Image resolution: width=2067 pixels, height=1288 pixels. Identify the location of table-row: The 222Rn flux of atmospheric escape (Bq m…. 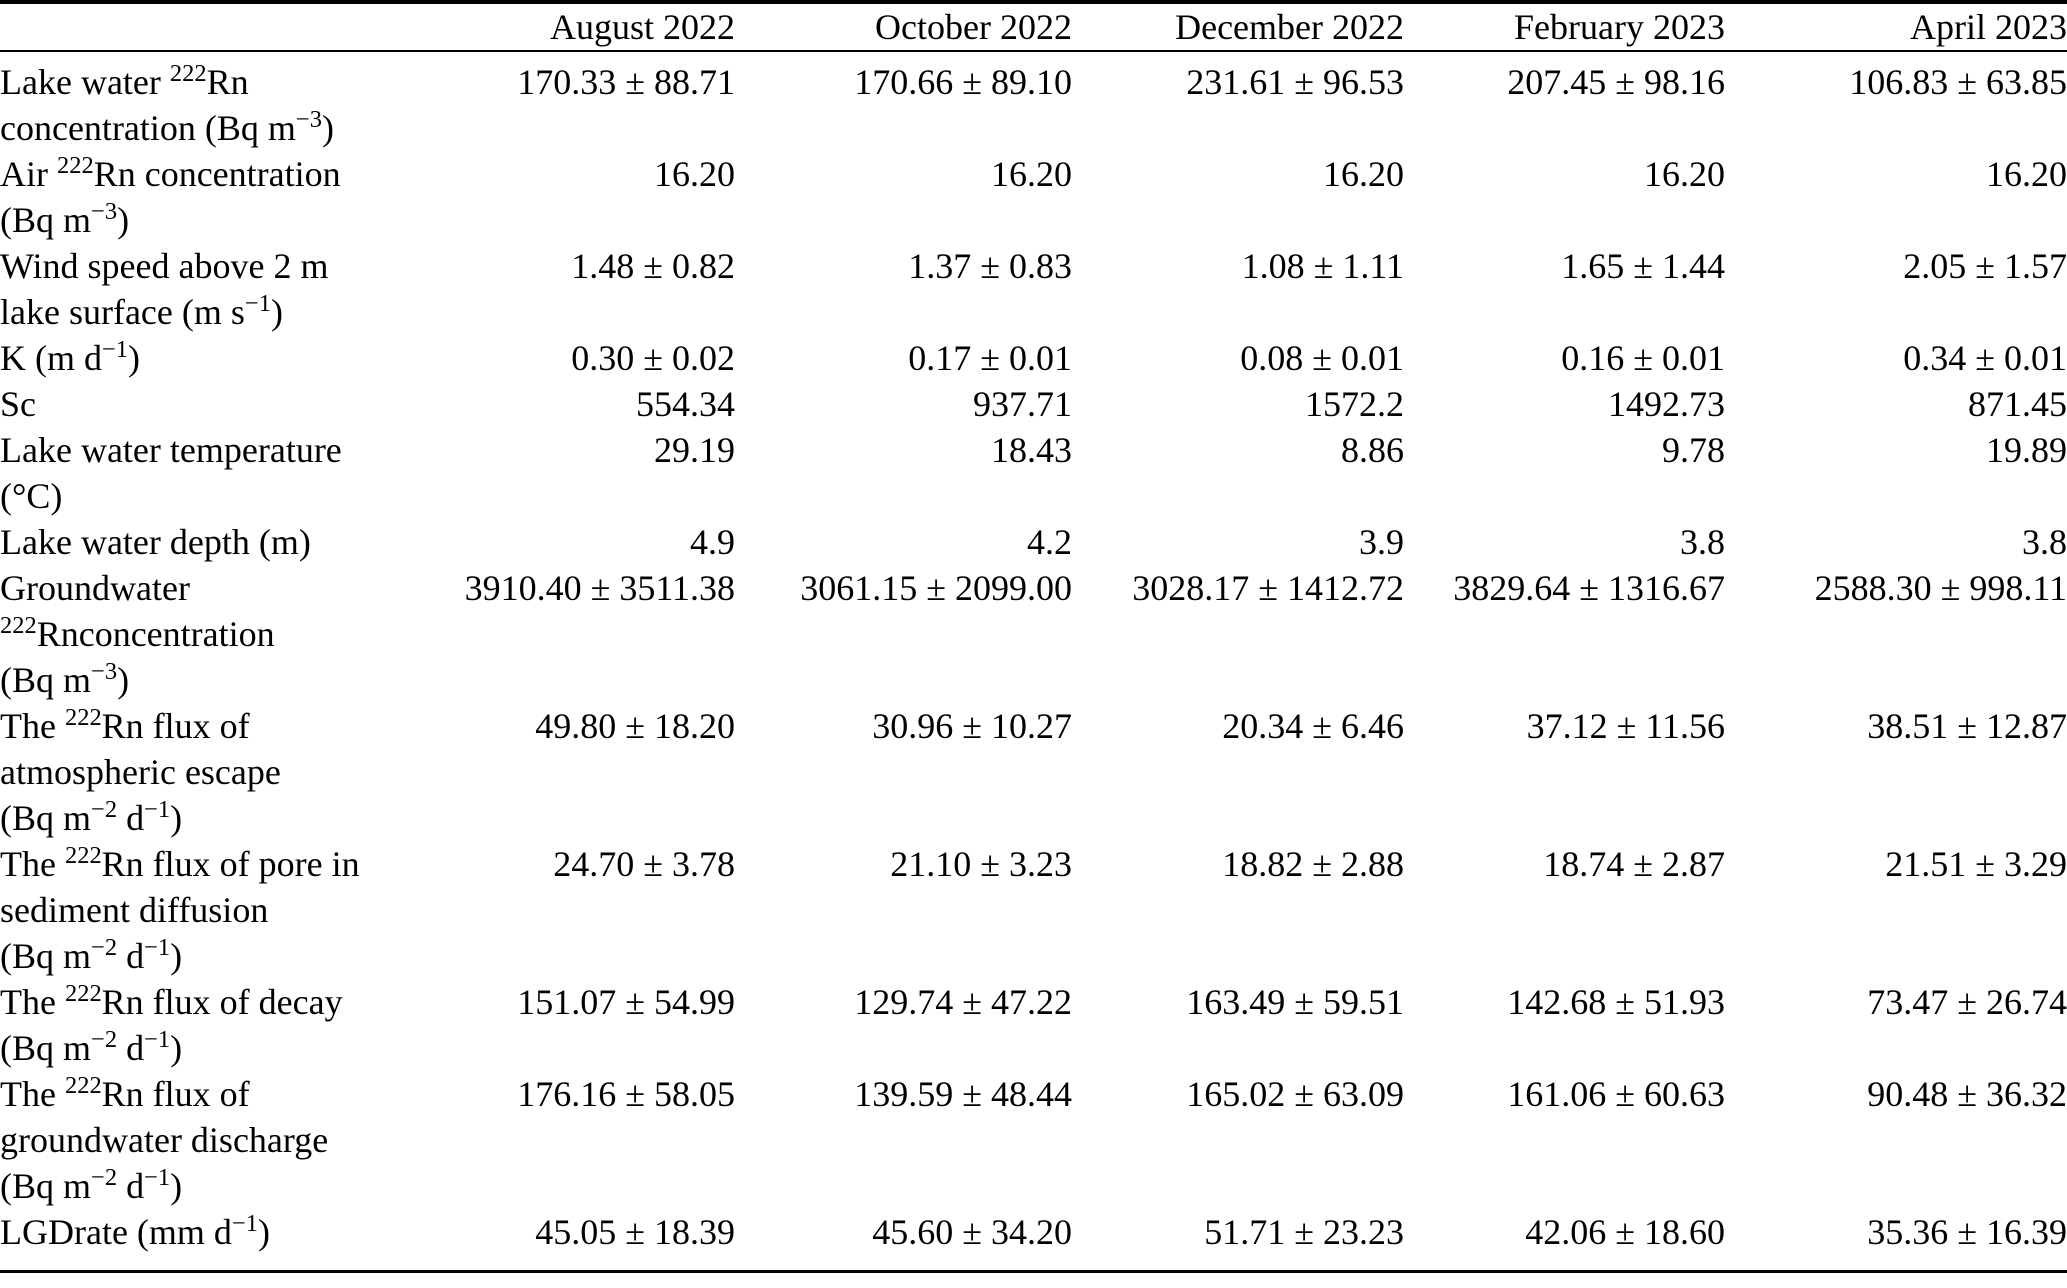
(1033, 772).